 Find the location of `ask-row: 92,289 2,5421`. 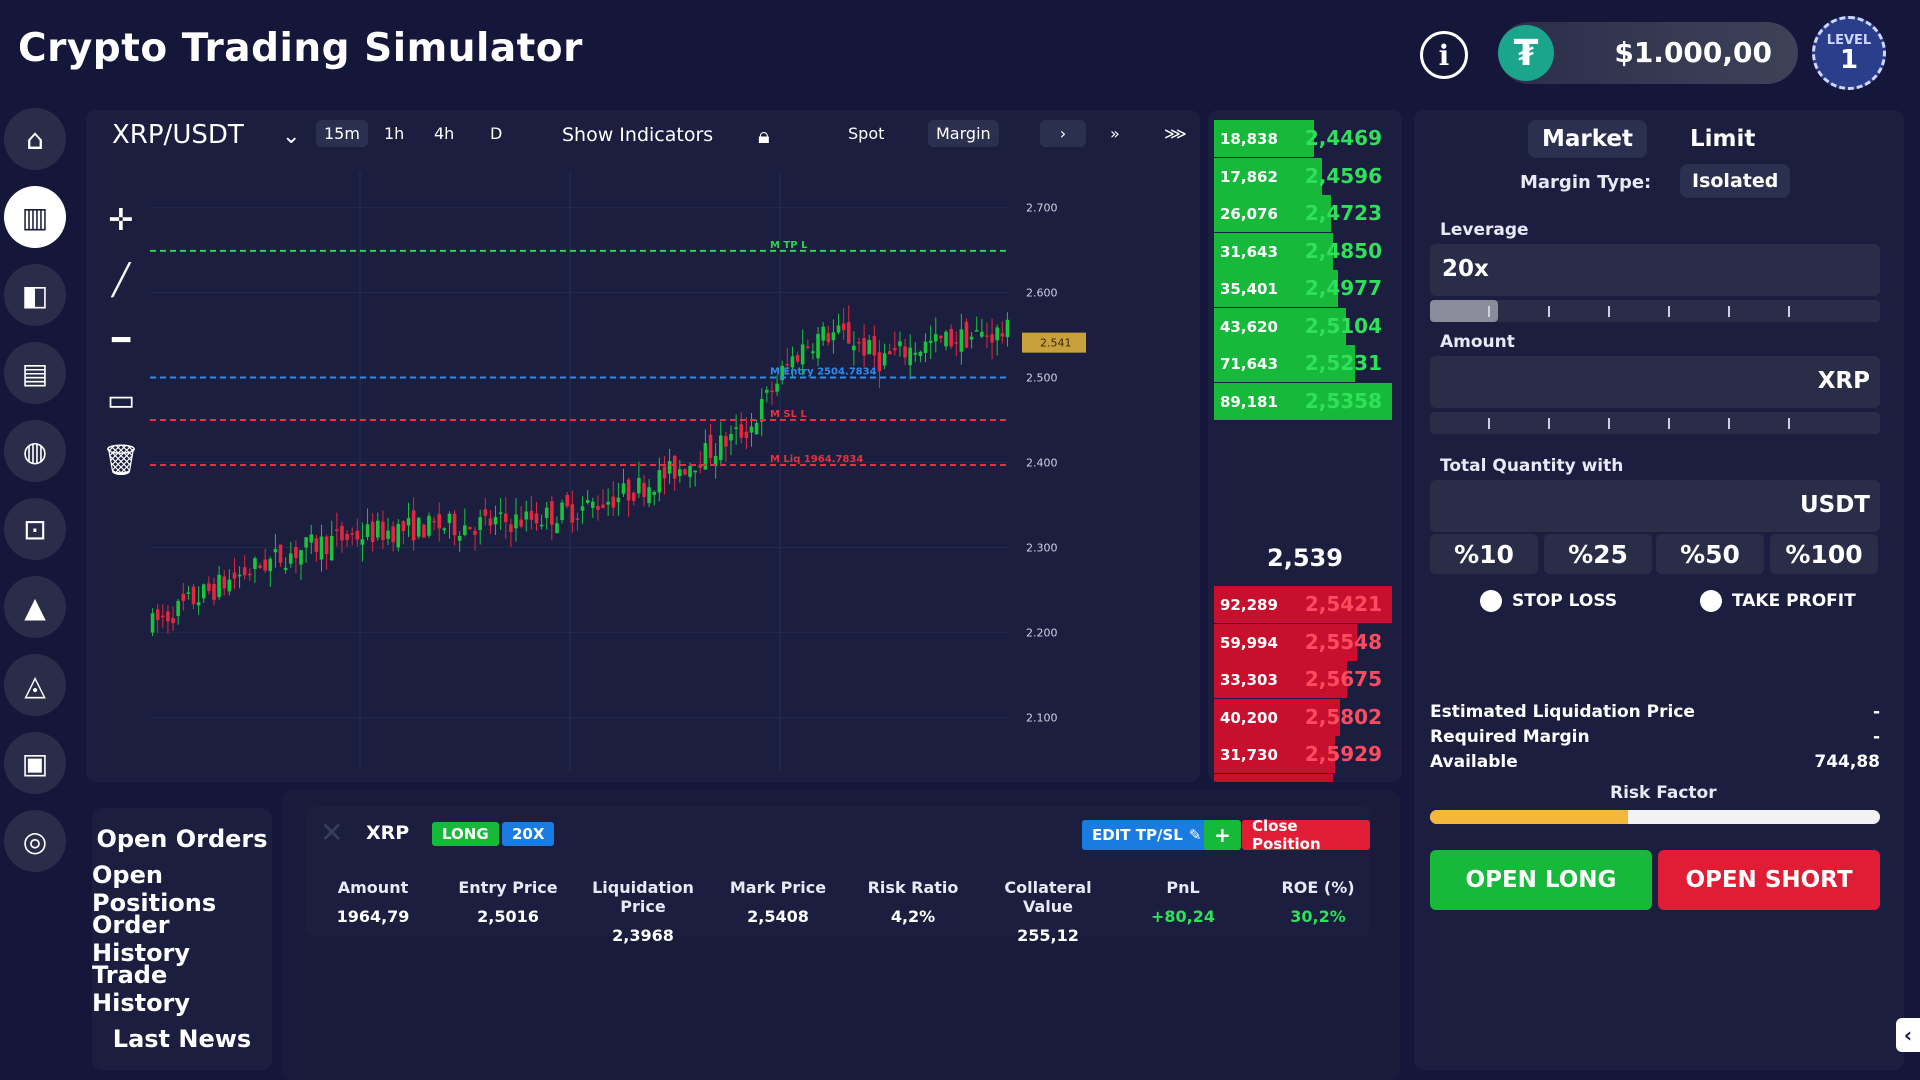

ask-row: 92,289 2,5421 is located at coordinates (1303, 604).